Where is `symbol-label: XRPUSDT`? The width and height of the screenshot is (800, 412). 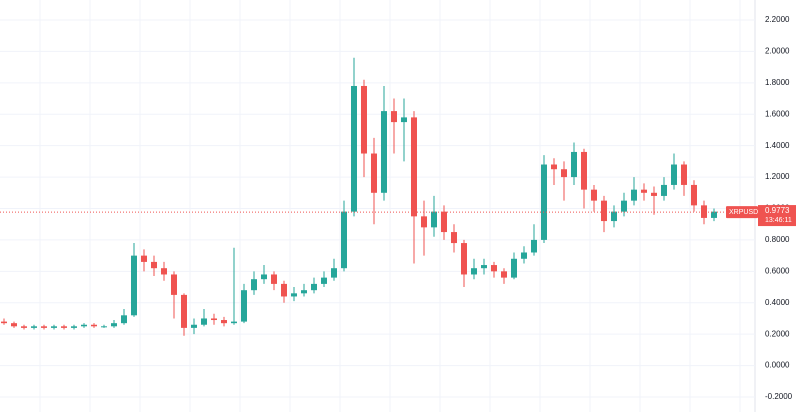 symbol-label: XRPUSDT is located at coordinates (746, 212).